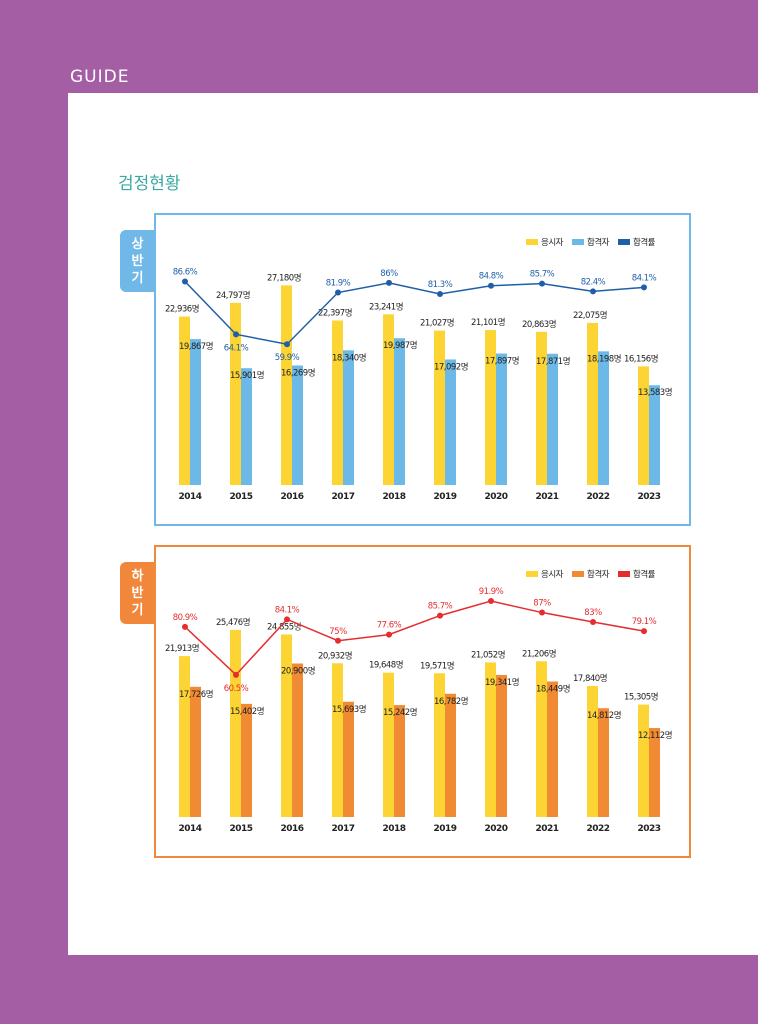  I want to click on bar-label: 19,341명, so click(502, 682).